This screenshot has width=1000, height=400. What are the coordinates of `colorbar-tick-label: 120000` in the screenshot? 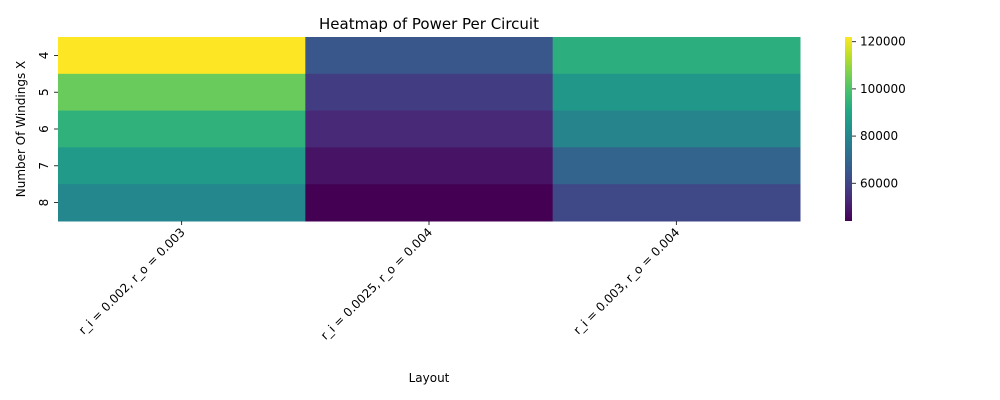 It's located at (883, 42).